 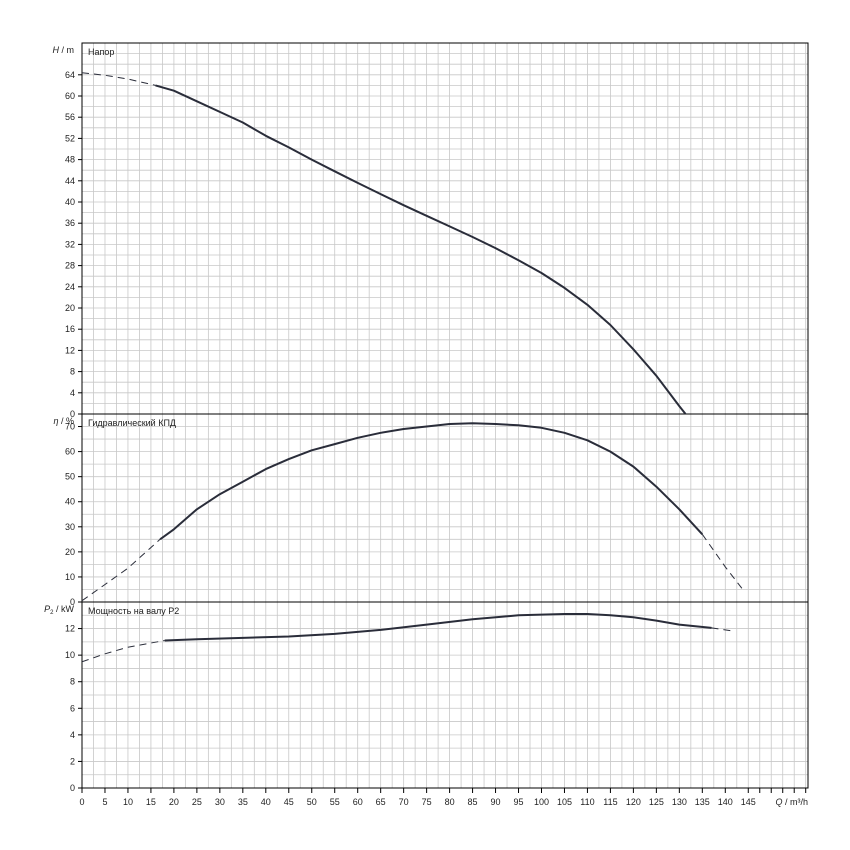 What do you see at coordinates (381, 802) in the screenshot?
I see `x-tick-label: 65` at bounding box center [381, 802].